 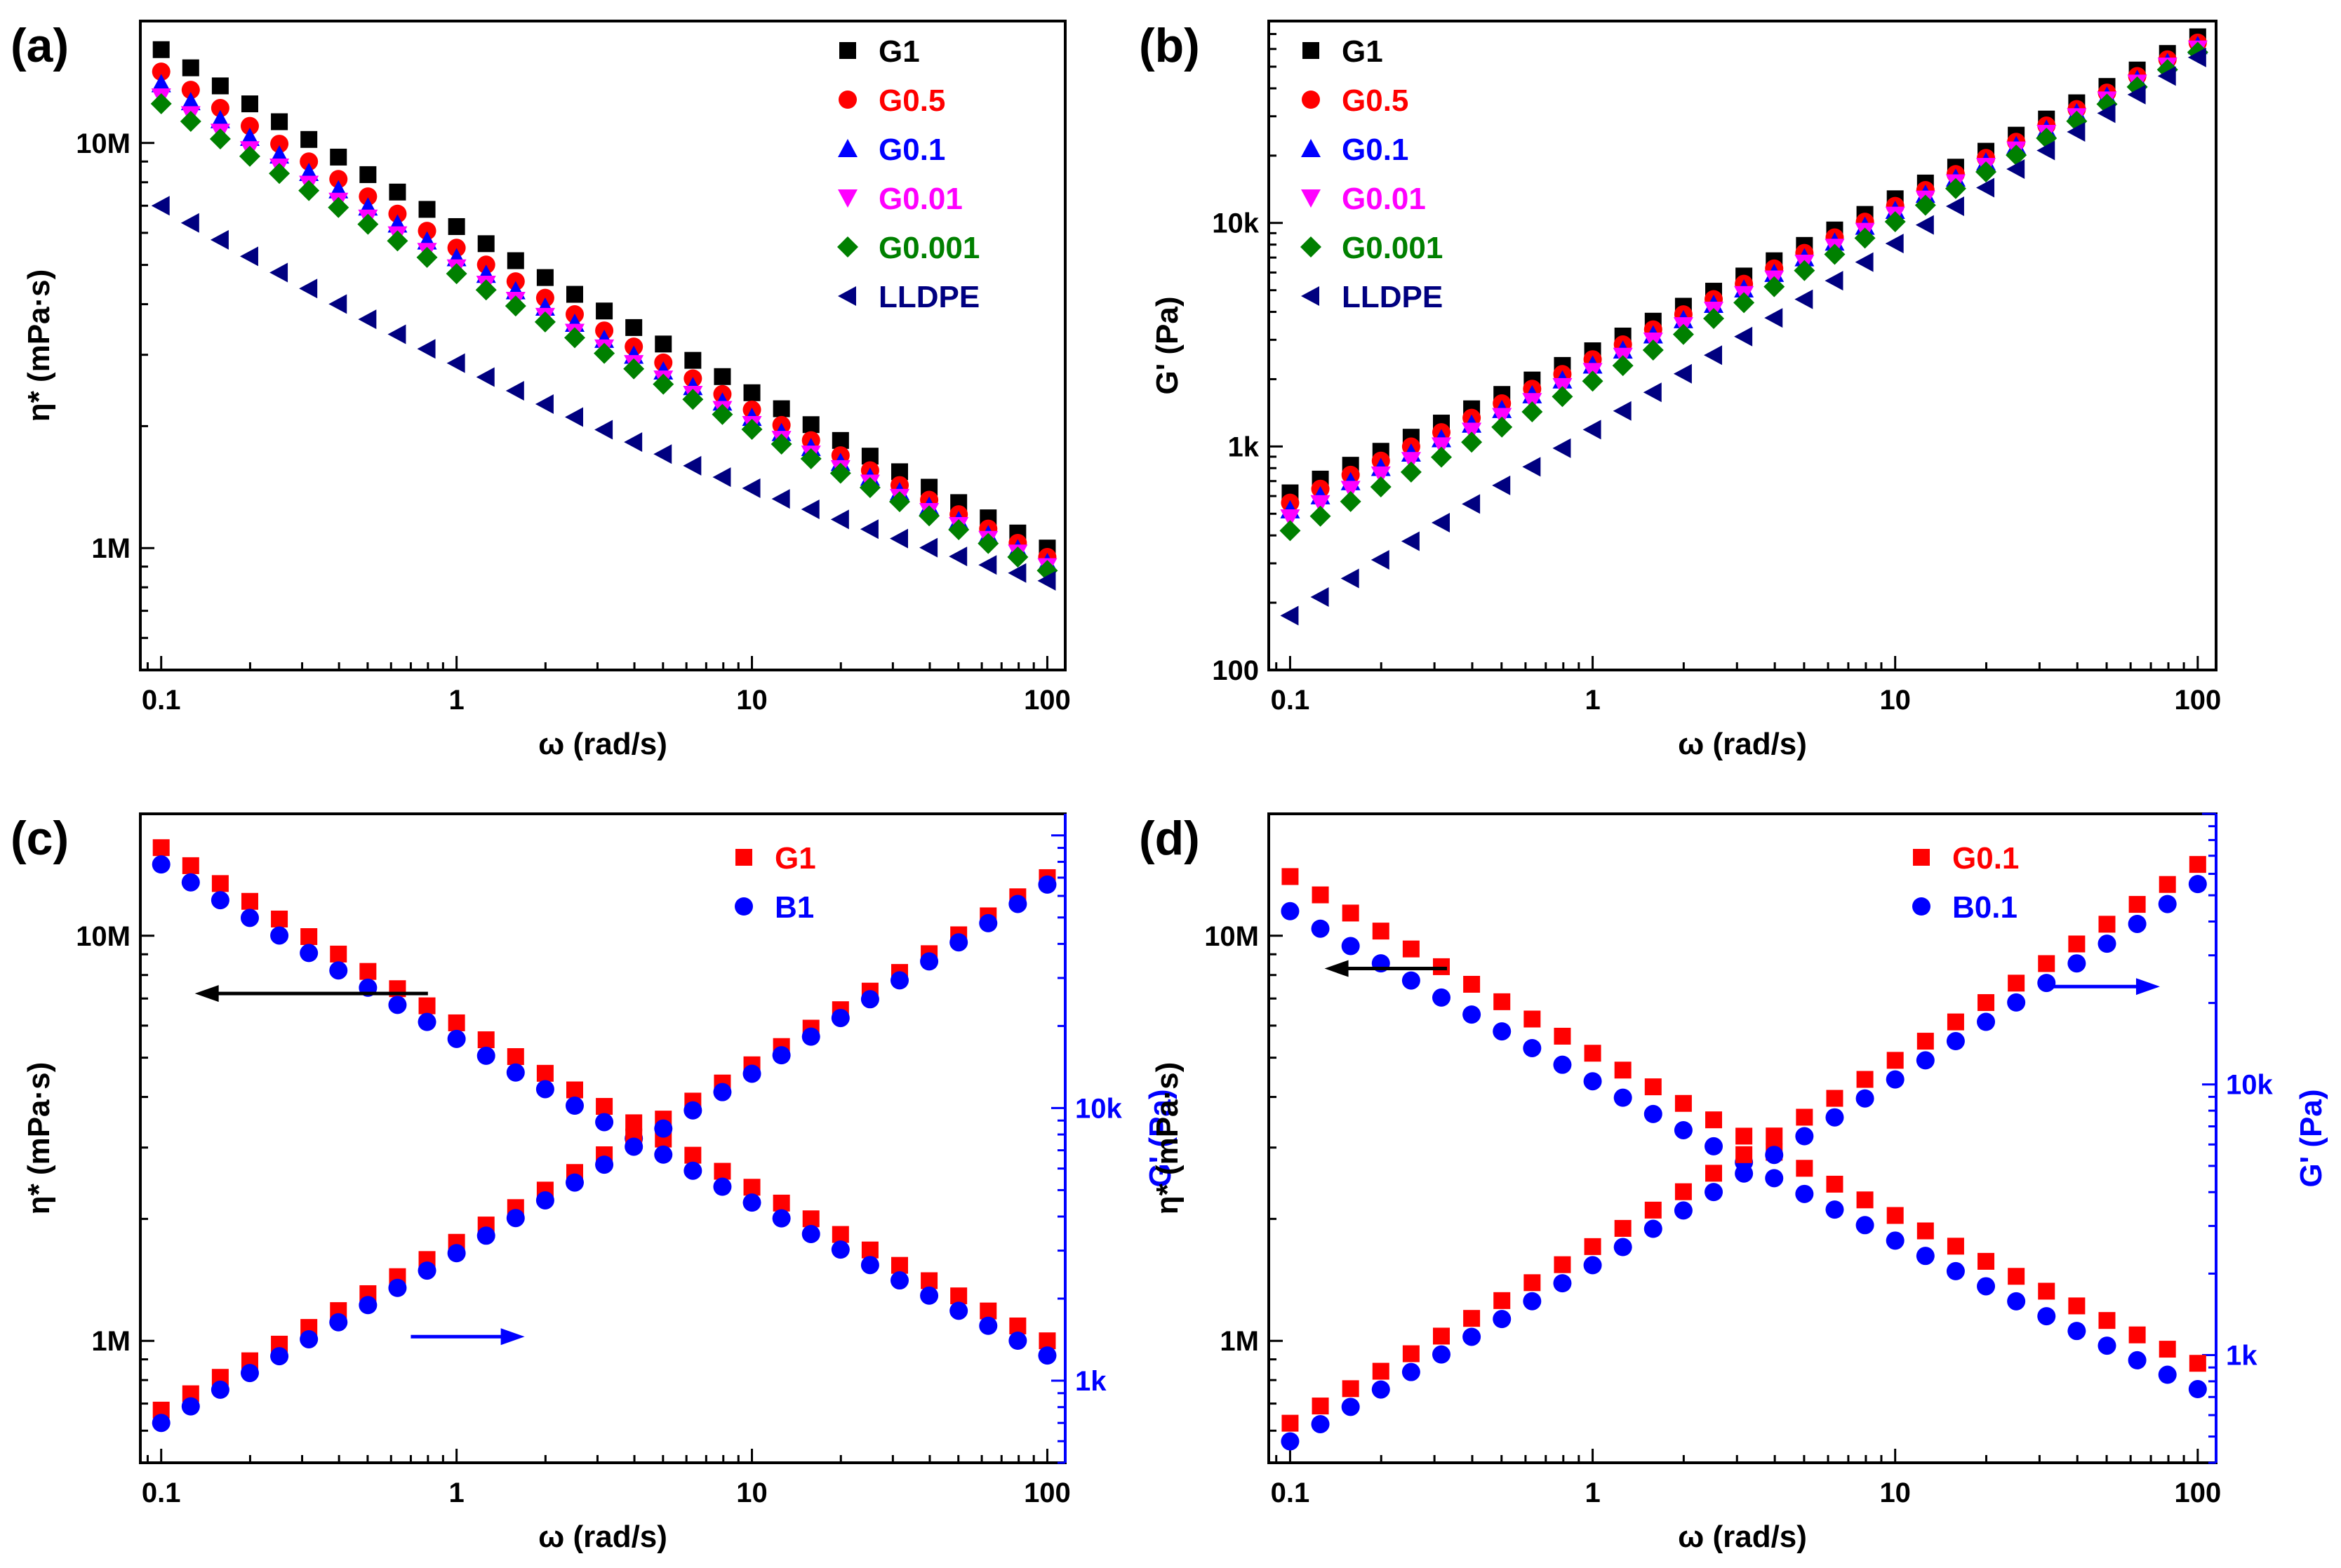 I want to click on y2-tick-label: 1k, so click(x=2241, y=1355).